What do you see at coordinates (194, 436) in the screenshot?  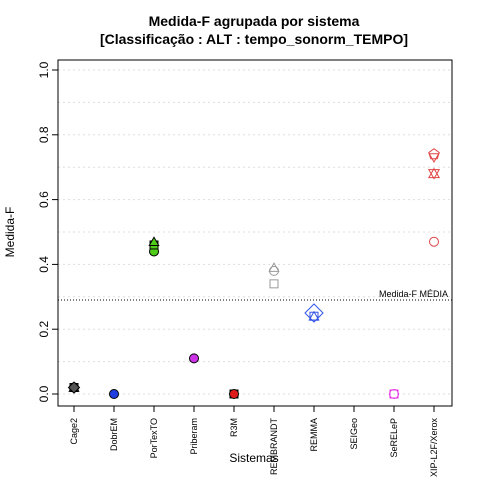 I see `x-tick-label: Priberam` at bounding box center [194, 436].